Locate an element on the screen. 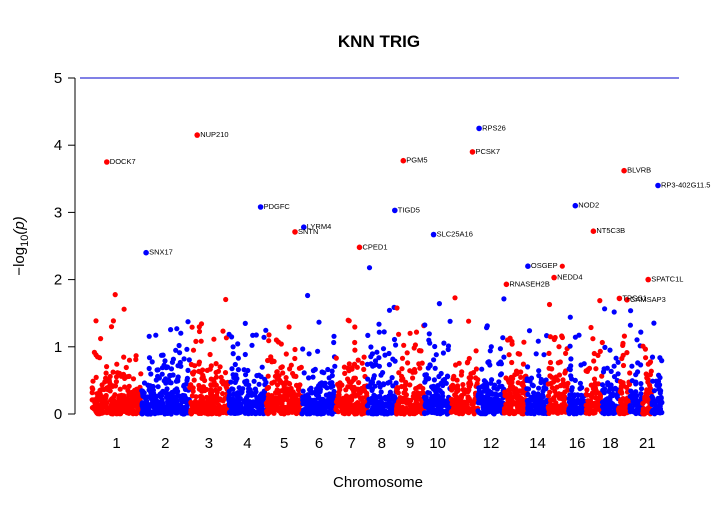 Image resolution: width=719 pixels, height=512 pixels. x-ticks: 1 2 3 4 5 6 7 8 9 10 12 14 16 18 21 is located at coordinates (383, 443).